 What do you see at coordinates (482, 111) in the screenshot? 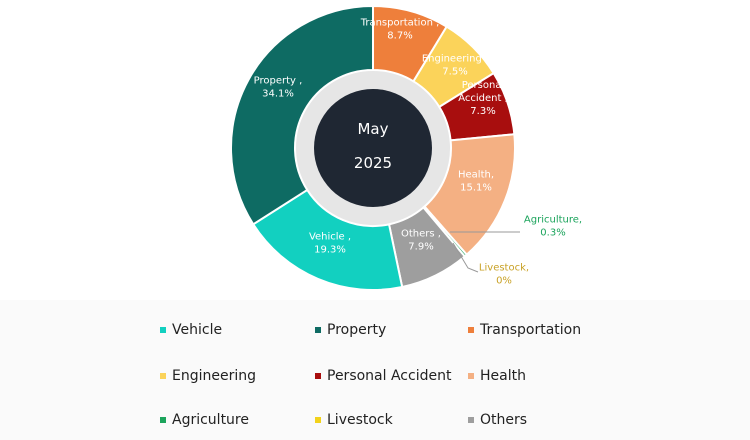
I see `slice-label-personal-accident: 7.3%` at bounding box center [482, 111].